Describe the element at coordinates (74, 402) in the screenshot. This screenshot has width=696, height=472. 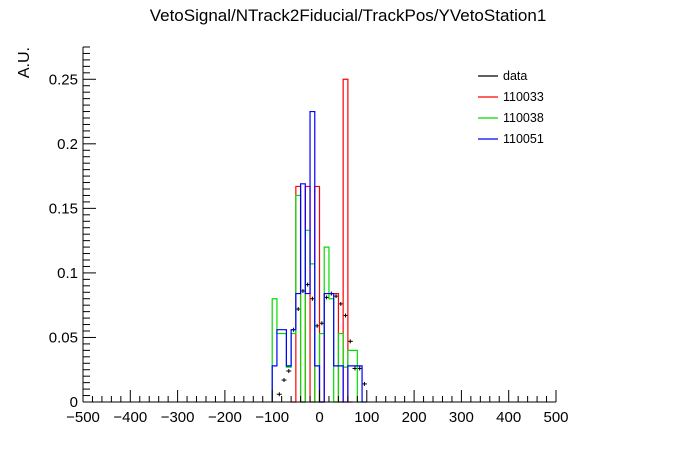
I see `y-tick-label: 0` at that location.